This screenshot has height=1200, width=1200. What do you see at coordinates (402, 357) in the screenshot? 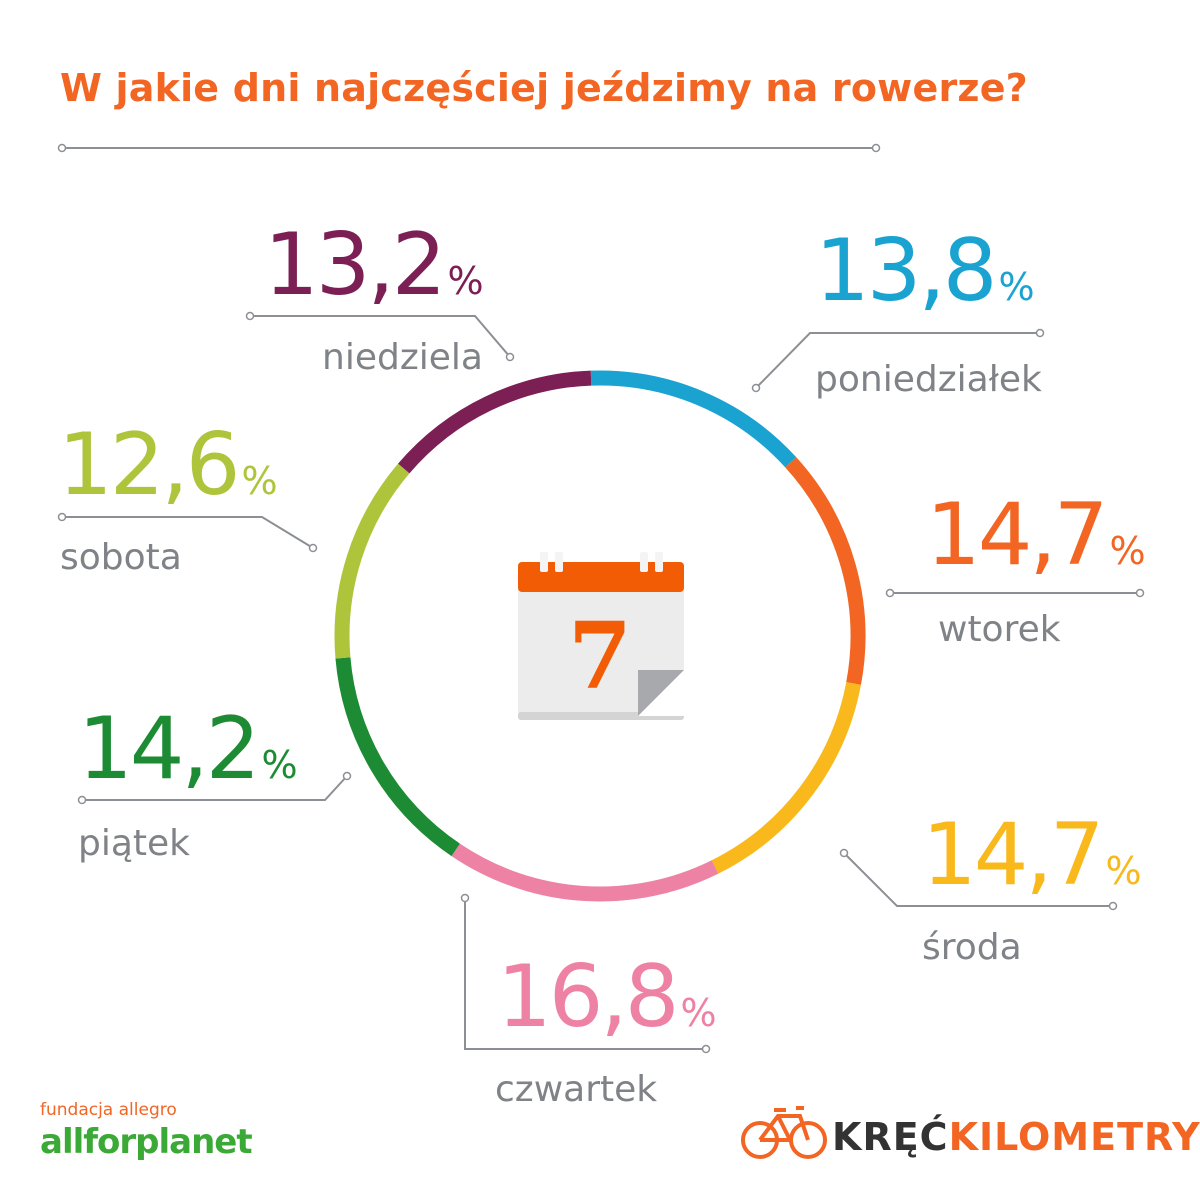
I see `day-label-niedziela: niedziela` at bounding box center [402, 357].